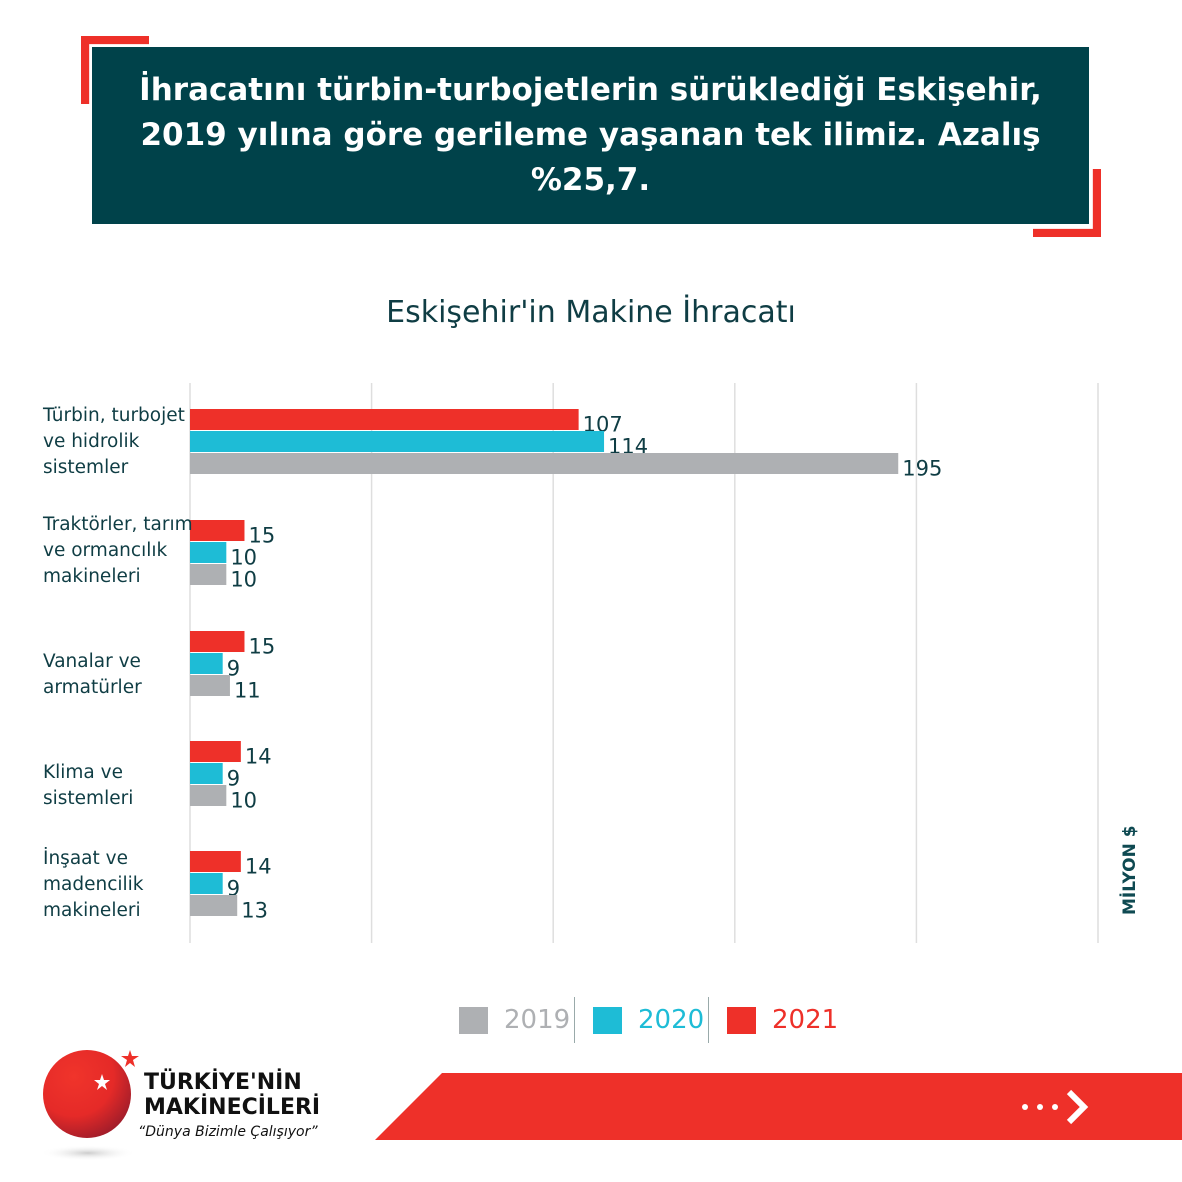  I want to click on legend: 2019 2020 2021, so click(591, 1020).